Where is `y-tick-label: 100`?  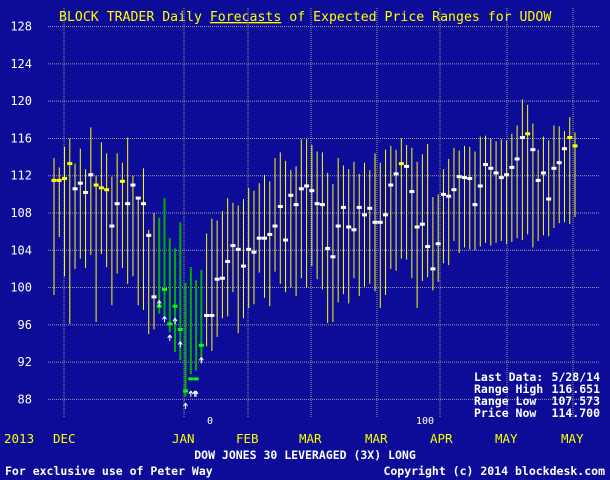
y-tick-label: 100 is located at coordinates (21, 288).